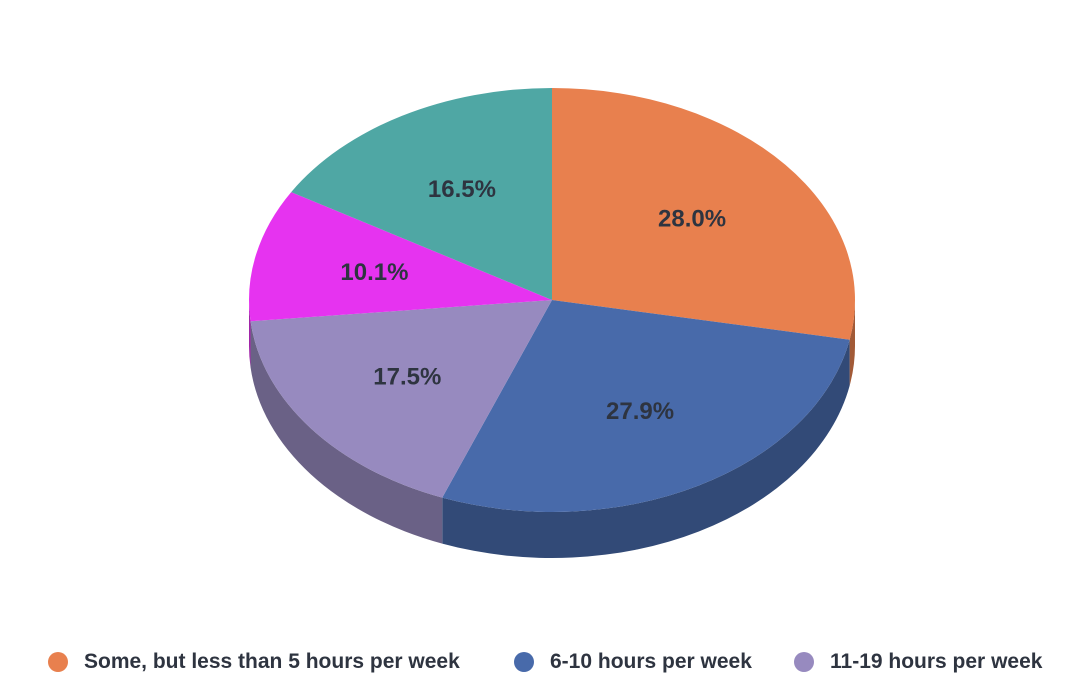 This screenshot has height=680, width=1080. Describe the element at coordinates (272, 661) in the screenshot. I see `legend-label-less-than-5-hours: Some, but less than 5 hours per week` at that location.